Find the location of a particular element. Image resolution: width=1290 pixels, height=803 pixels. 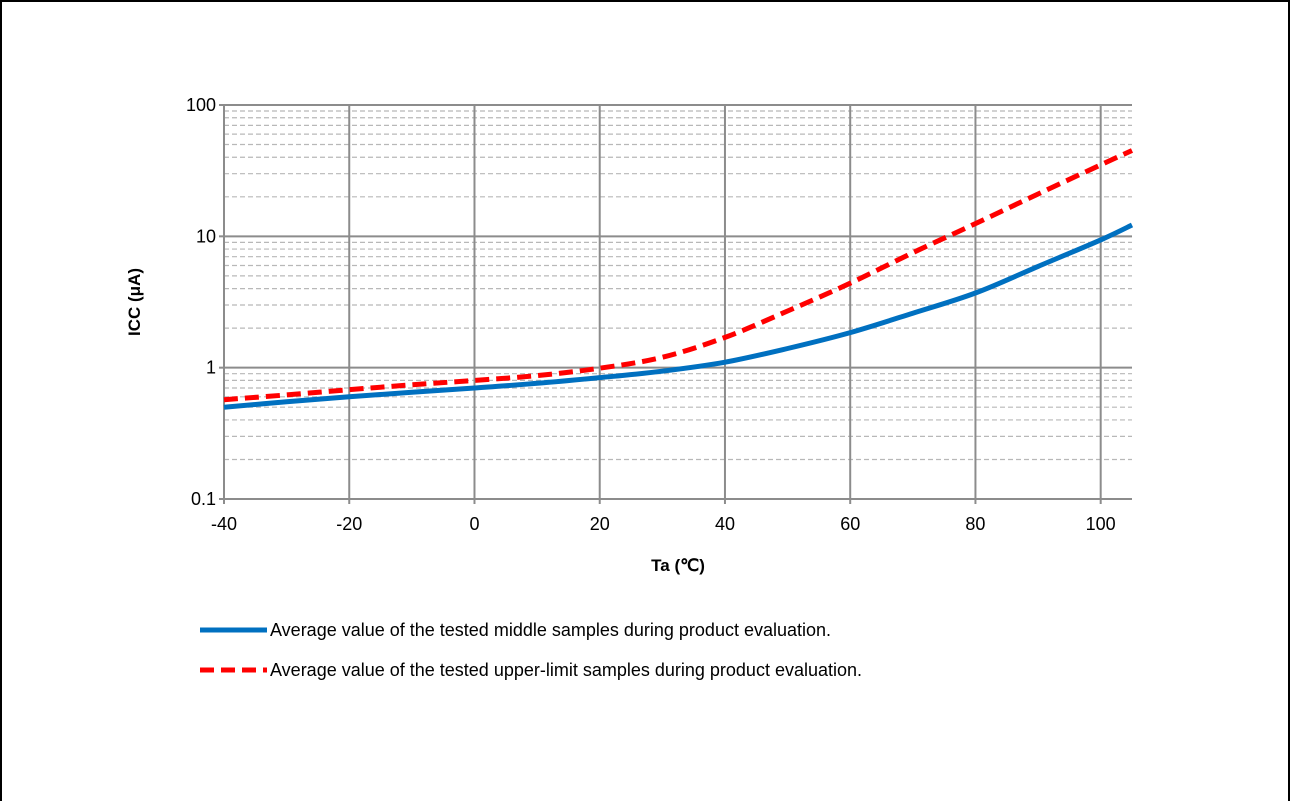

x-tick-label: 20 is located at coordinates (600, 524).